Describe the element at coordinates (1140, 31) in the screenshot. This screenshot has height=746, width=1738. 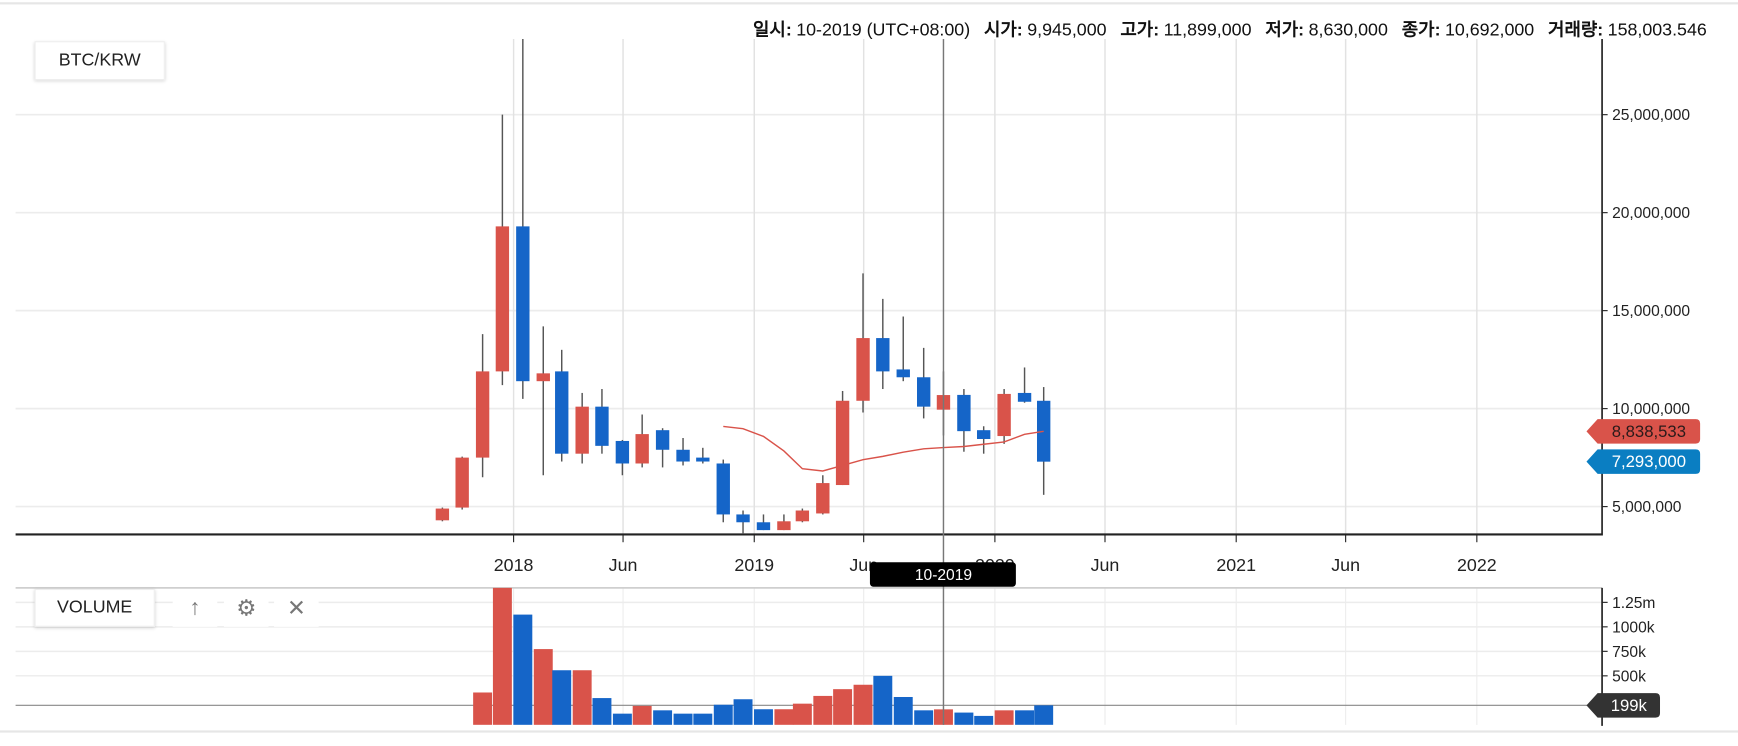
I see `high-label: 고가:` at that location.